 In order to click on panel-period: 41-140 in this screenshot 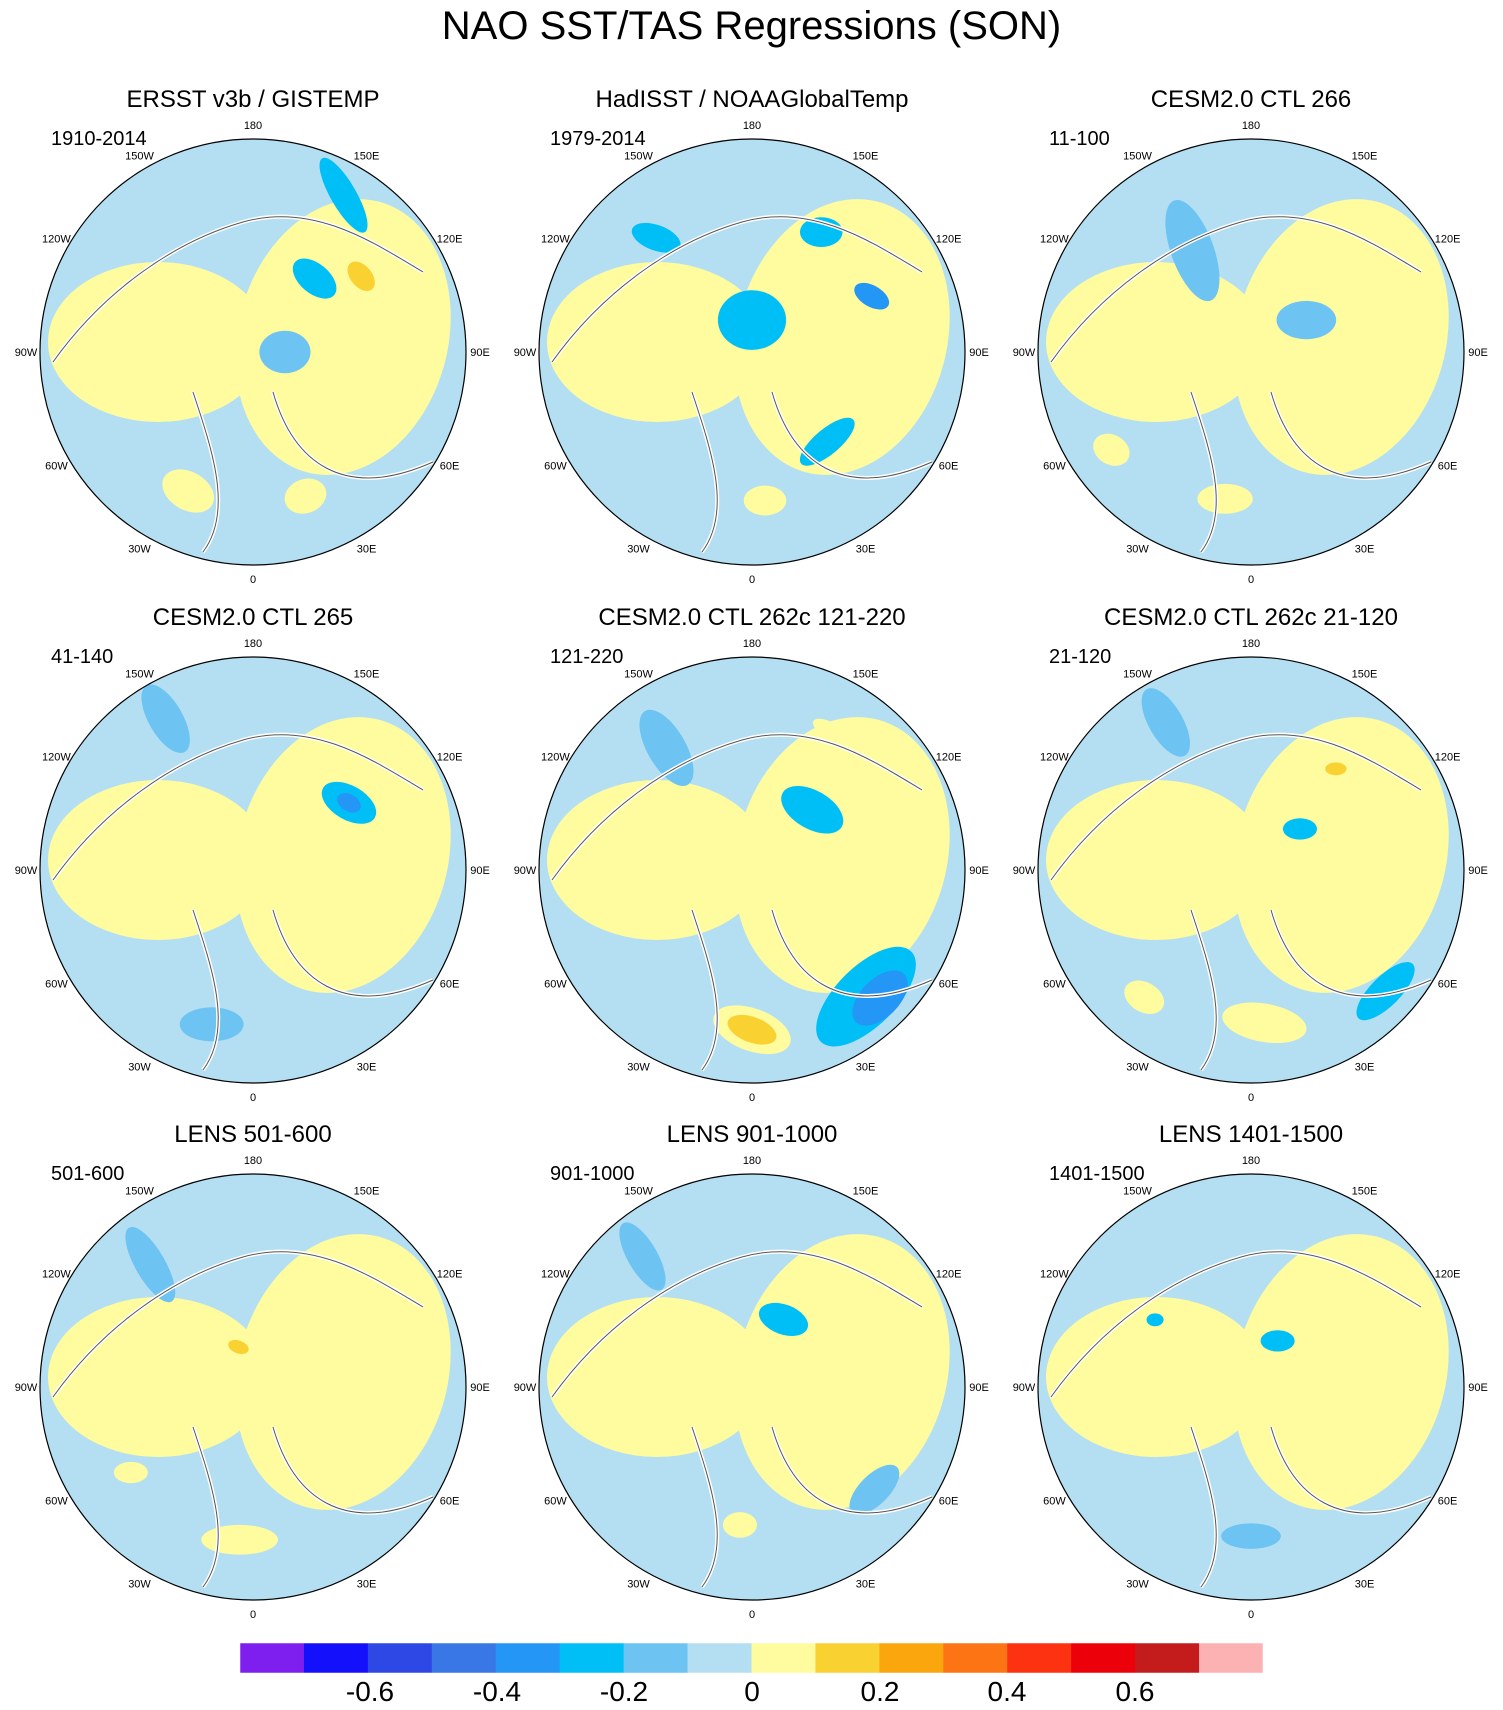, I will do `click(82, 657)`.